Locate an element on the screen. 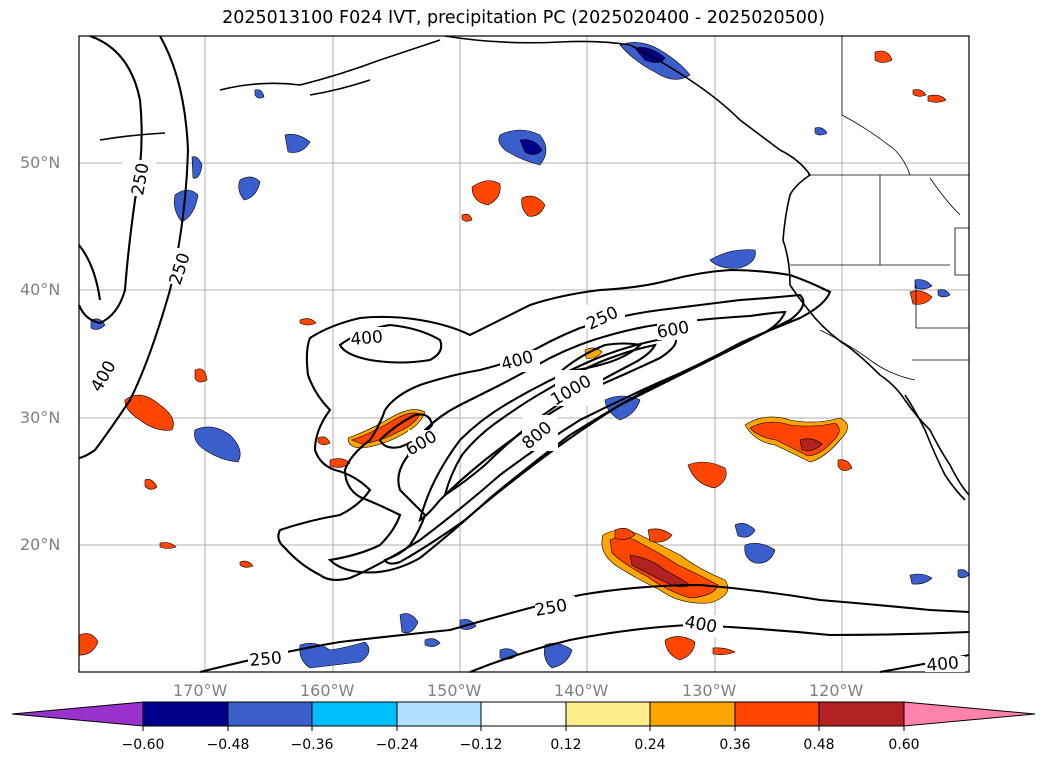 Image resolution: width=1047 pixels, height=765 pixels. colorbar-tick-label: −0.36 is located at coordinates (312, 745).